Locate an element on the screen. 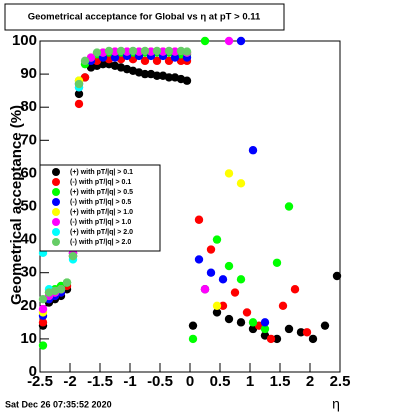 This screenshot has width=400, height=414. y-tick-label: 60 is located at coordinates (28, 172).